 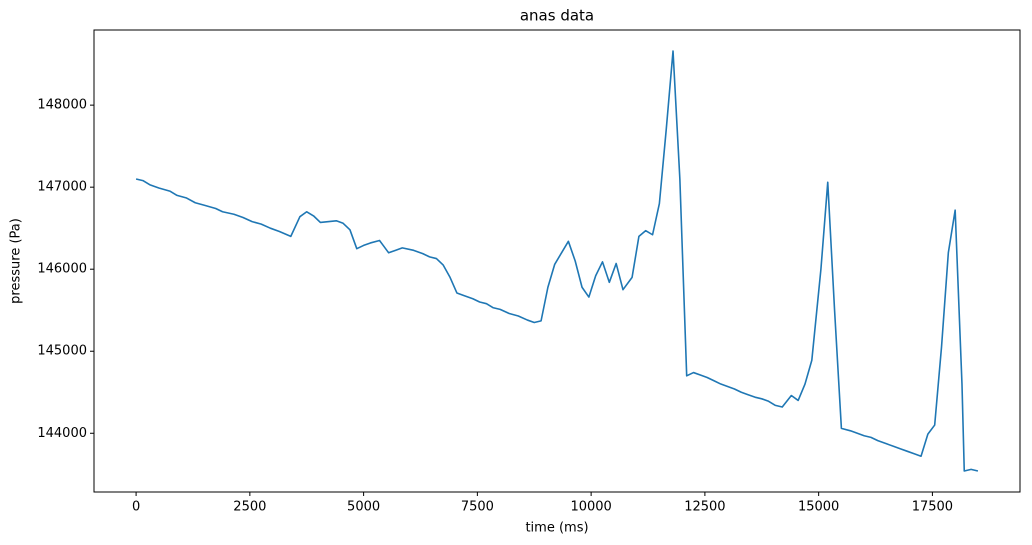 I want to click on y-tick-label: 144000, so click(x=62, y=433).